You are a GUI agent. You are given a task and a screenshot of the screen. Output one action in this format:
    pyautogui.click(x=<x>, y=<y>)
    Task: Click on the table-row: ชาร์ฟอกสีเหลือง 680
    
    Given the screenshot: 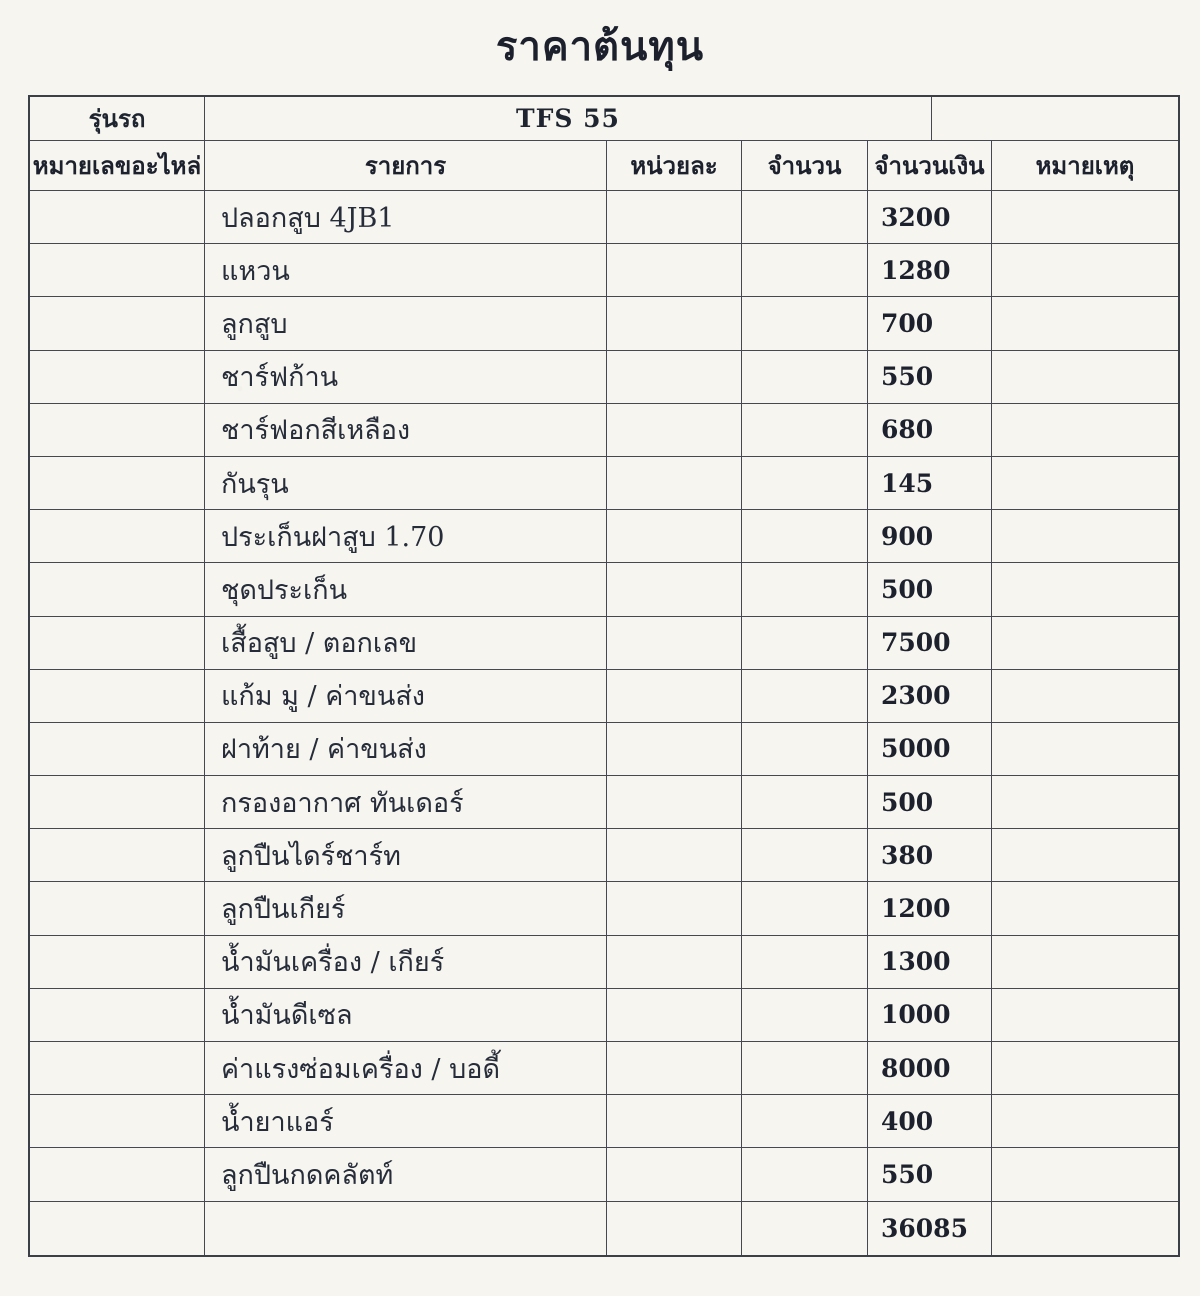 What is the action you would take?
    pyautogui.click(x=604, y=430)
    